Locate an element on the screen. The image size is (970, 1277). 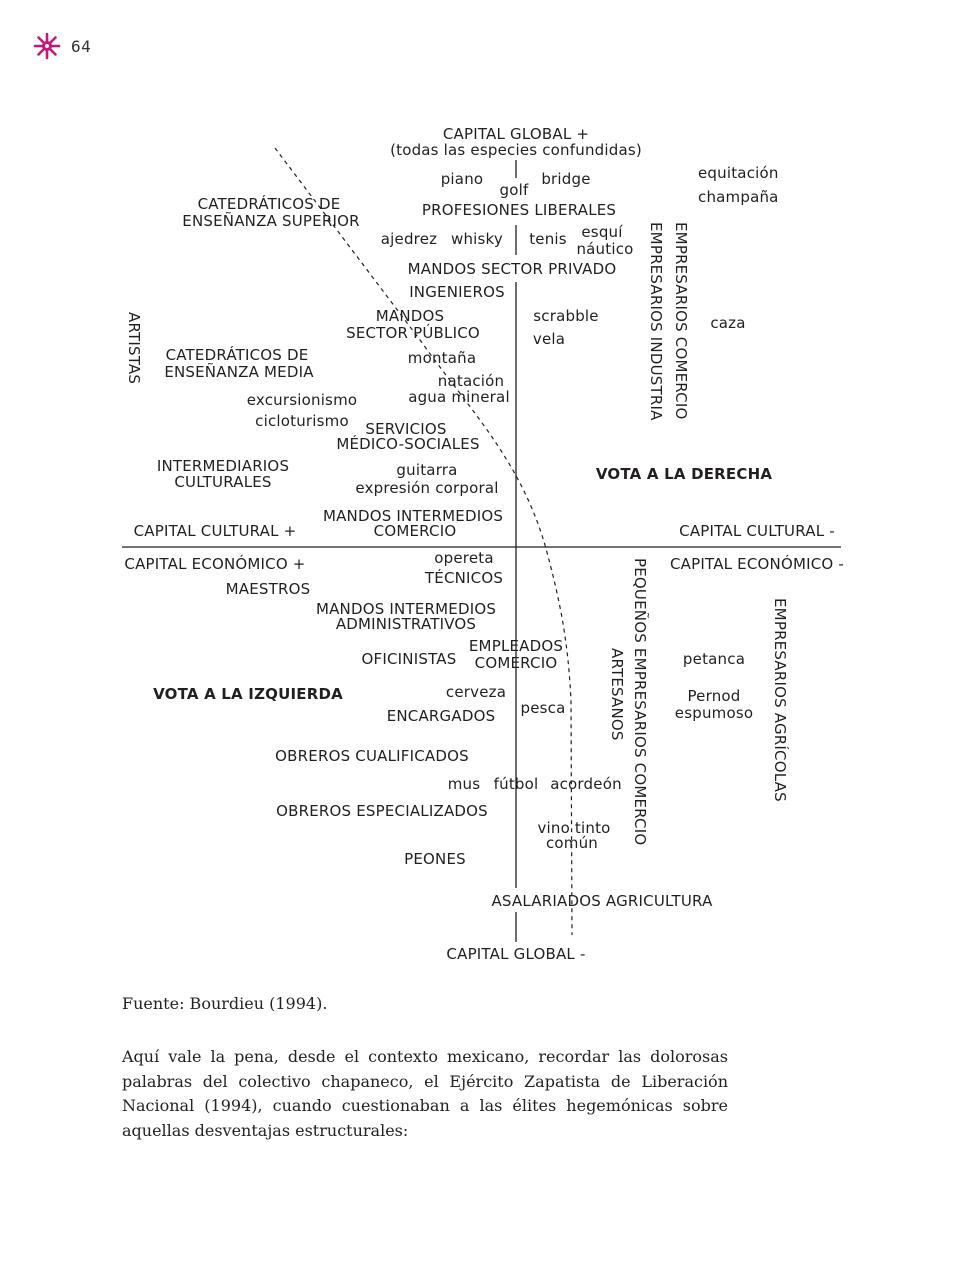
catedraticos-superior-label-2: ENSEÑANZA SUPERIOR is located at coordinates (270, 221).